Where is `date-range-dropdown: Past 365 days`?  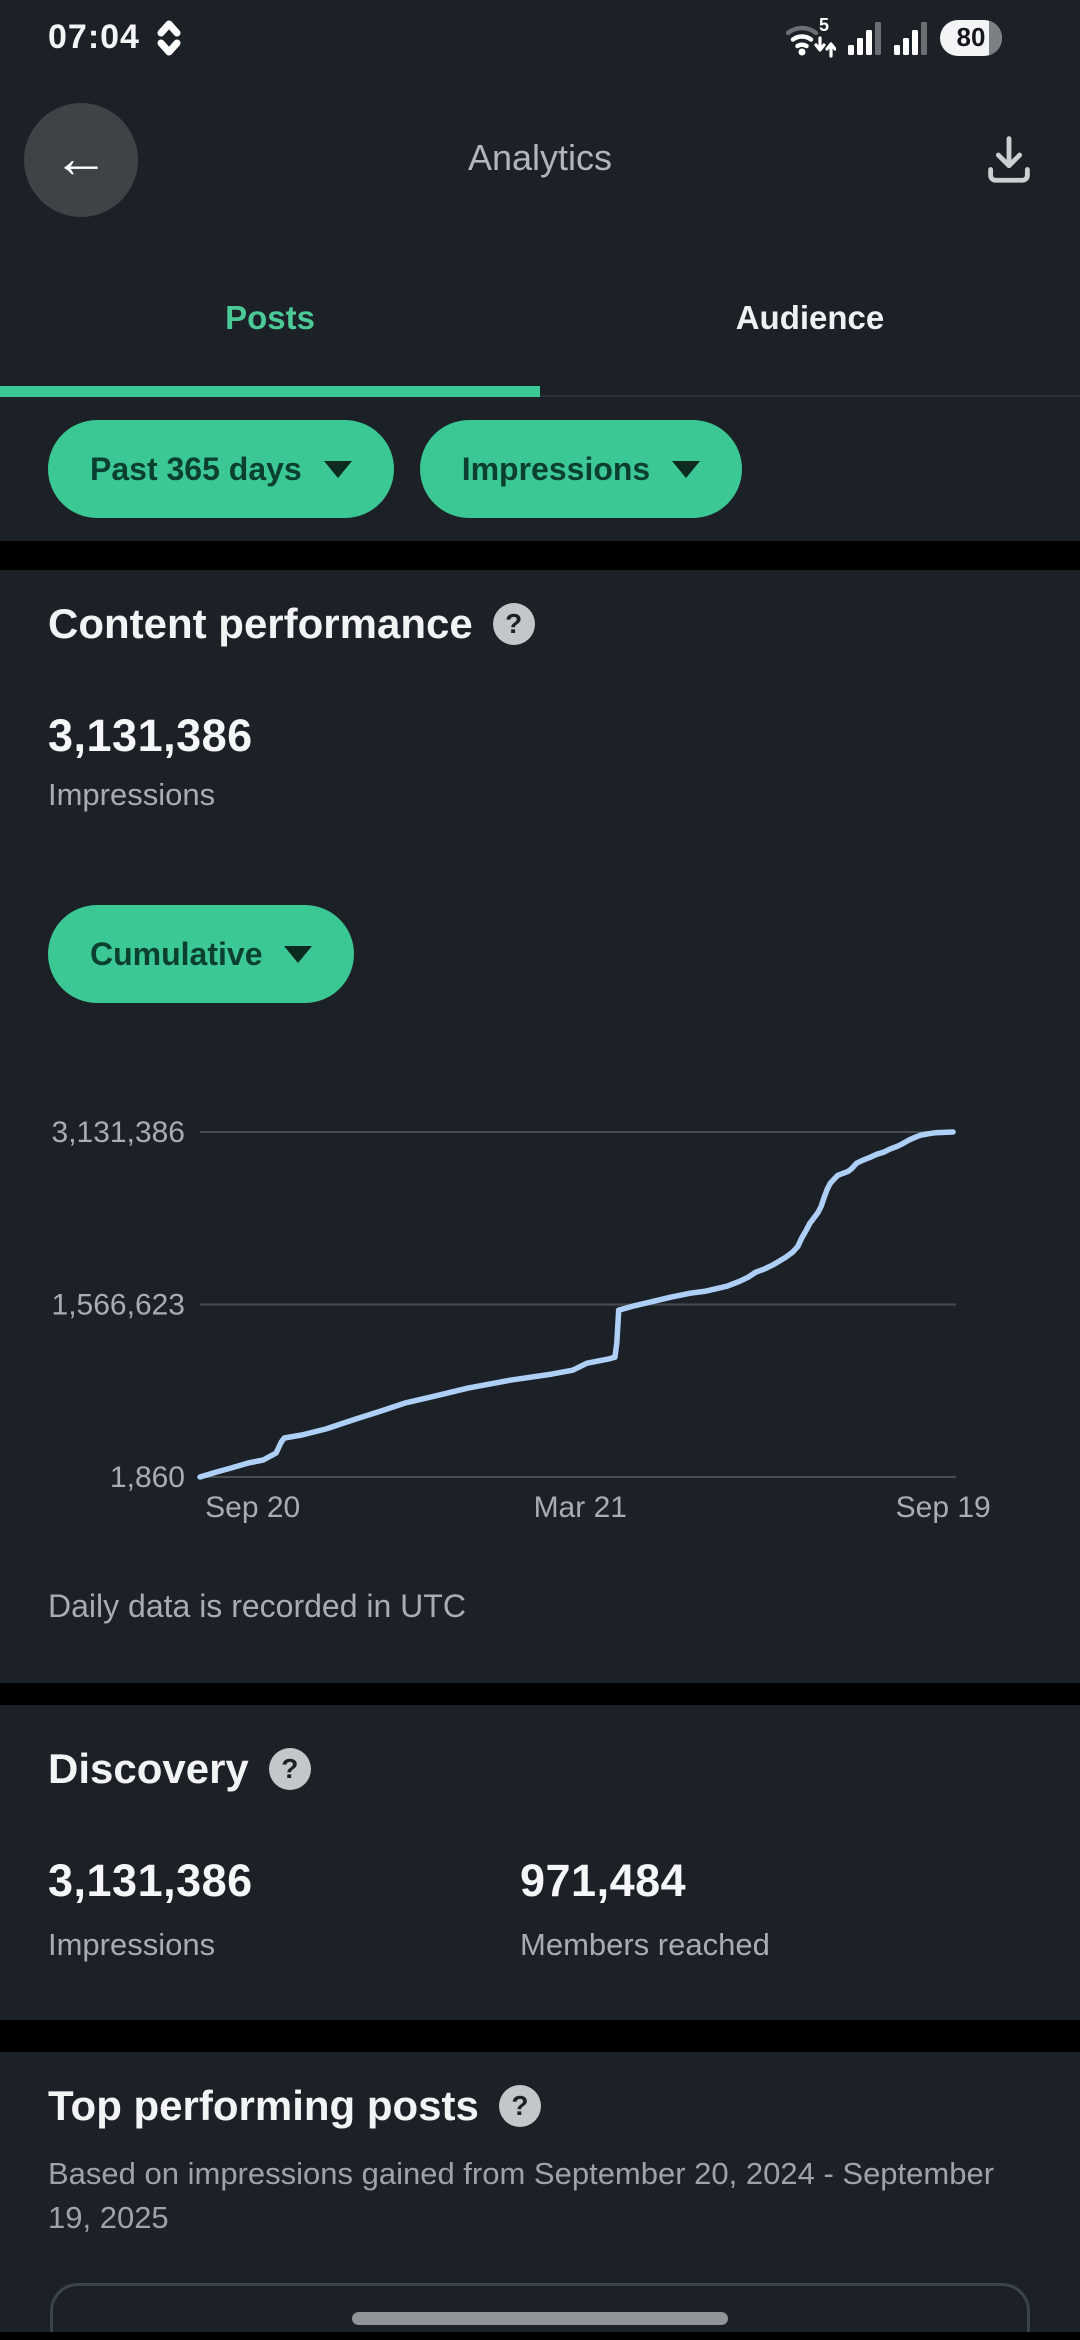 date-range-dropdown: Past 365 days is located at coordinates (221, 469).